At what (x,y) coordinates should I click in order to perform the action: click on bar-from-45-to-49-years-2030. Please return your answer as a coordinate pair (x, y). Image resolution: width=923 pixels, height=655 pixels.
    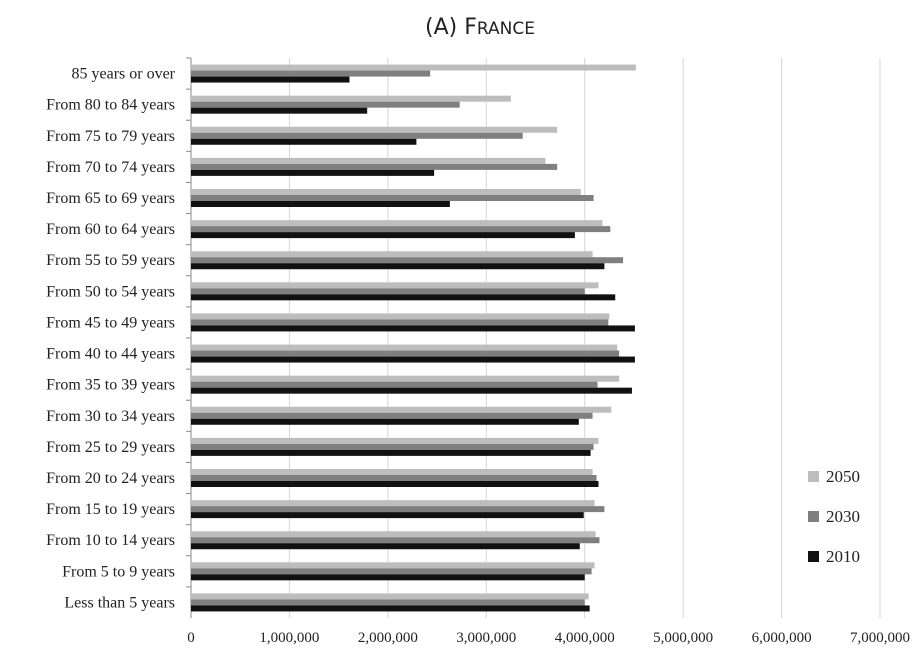
    Looking at the image, I should click on (400, 322).